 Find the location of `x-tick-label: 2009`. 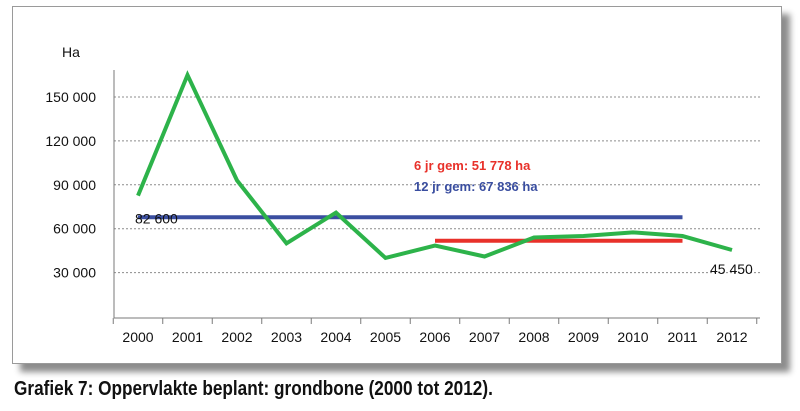

x-tick-label: 2009 is located at coordinates (583, 337).